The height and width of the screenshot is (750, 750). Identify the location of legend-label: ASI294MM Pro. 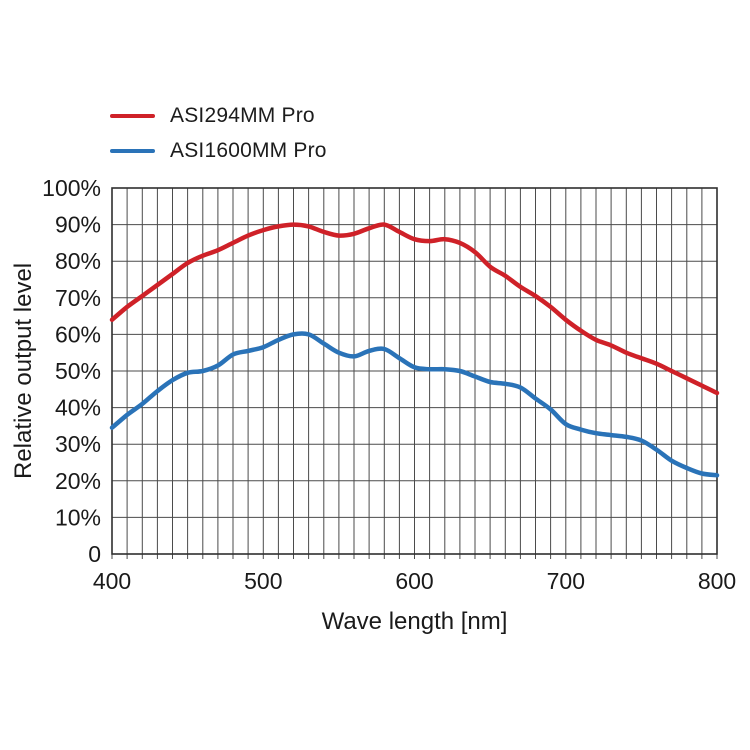
(242, 115).